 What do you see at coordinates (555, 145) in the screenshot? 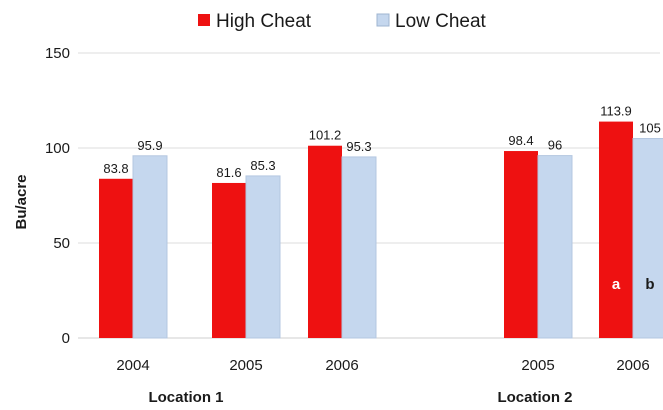
I see `data-label: 96` at bounding box center [555, 145].